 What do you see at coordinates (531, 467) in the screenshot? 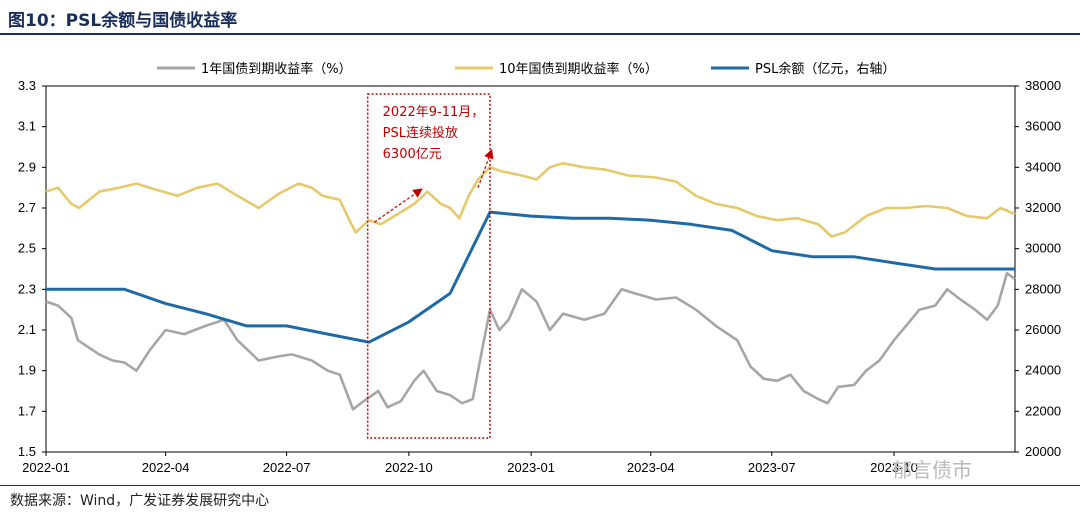
I see `x-axis-tick-label: 2023-01` at bounding box center [531, 467].